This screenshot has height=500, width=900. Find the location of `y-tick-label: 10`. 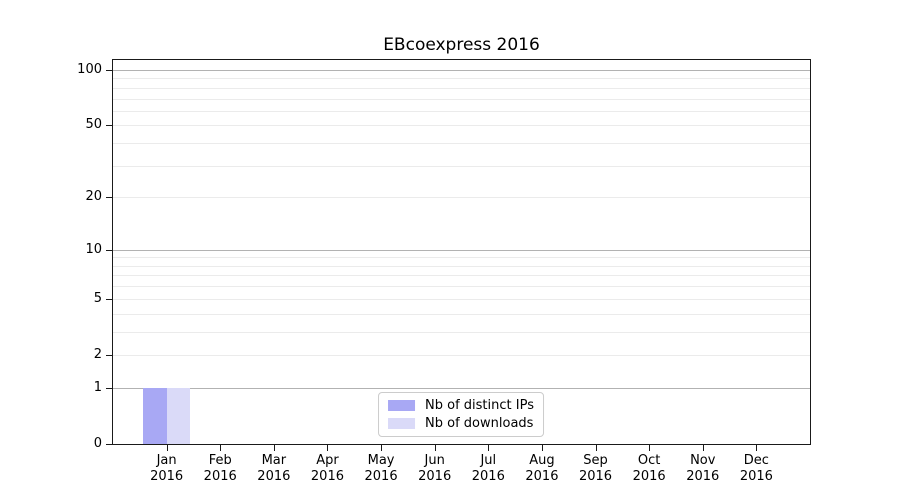

y-tick-label: 10 is located at coordinates (93, 249).